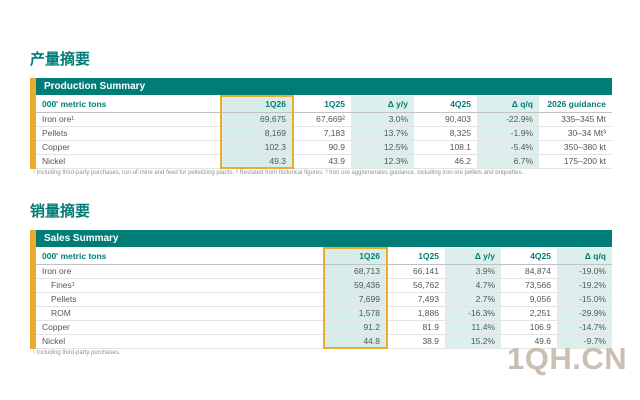 This screenshot has height=400, width=640. I want to click on cell-value: 335–345 Mt, so click(575, 119).